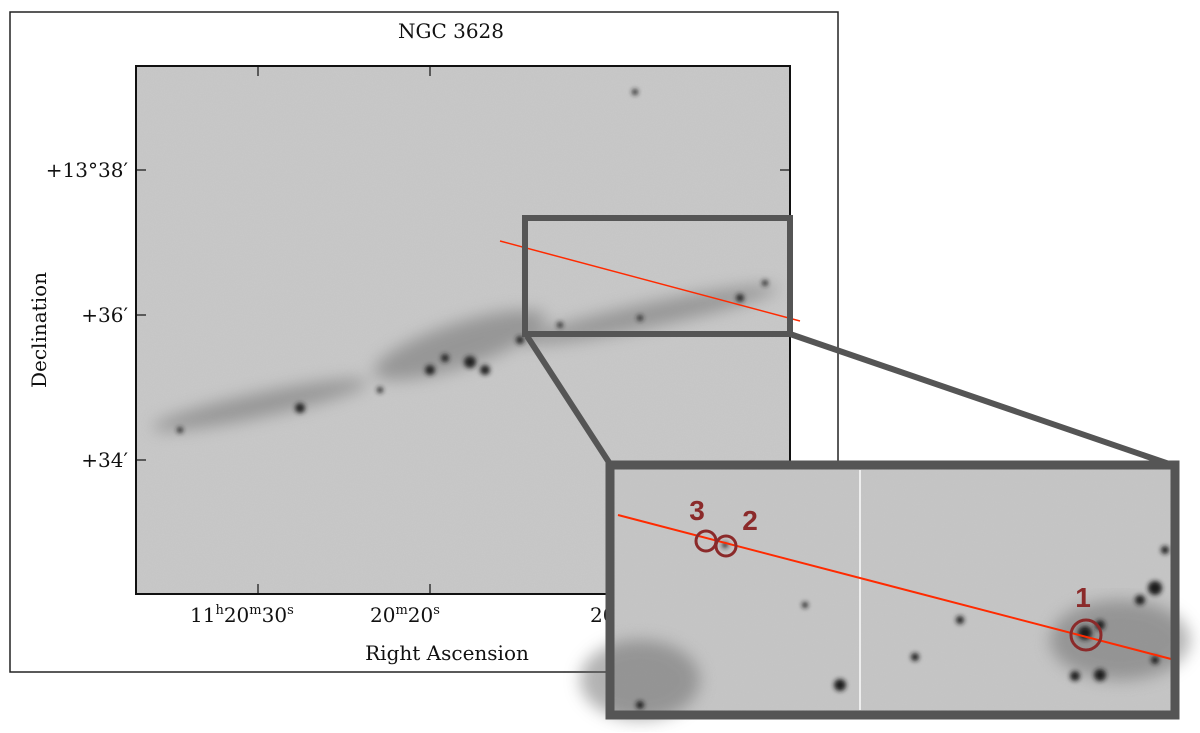 Image resolution: width=1200 pixels, height=733 pixels. Describe the element at coordinates (104, 315) in the screenshot. I see `y-tick-label: +36′` at that location.